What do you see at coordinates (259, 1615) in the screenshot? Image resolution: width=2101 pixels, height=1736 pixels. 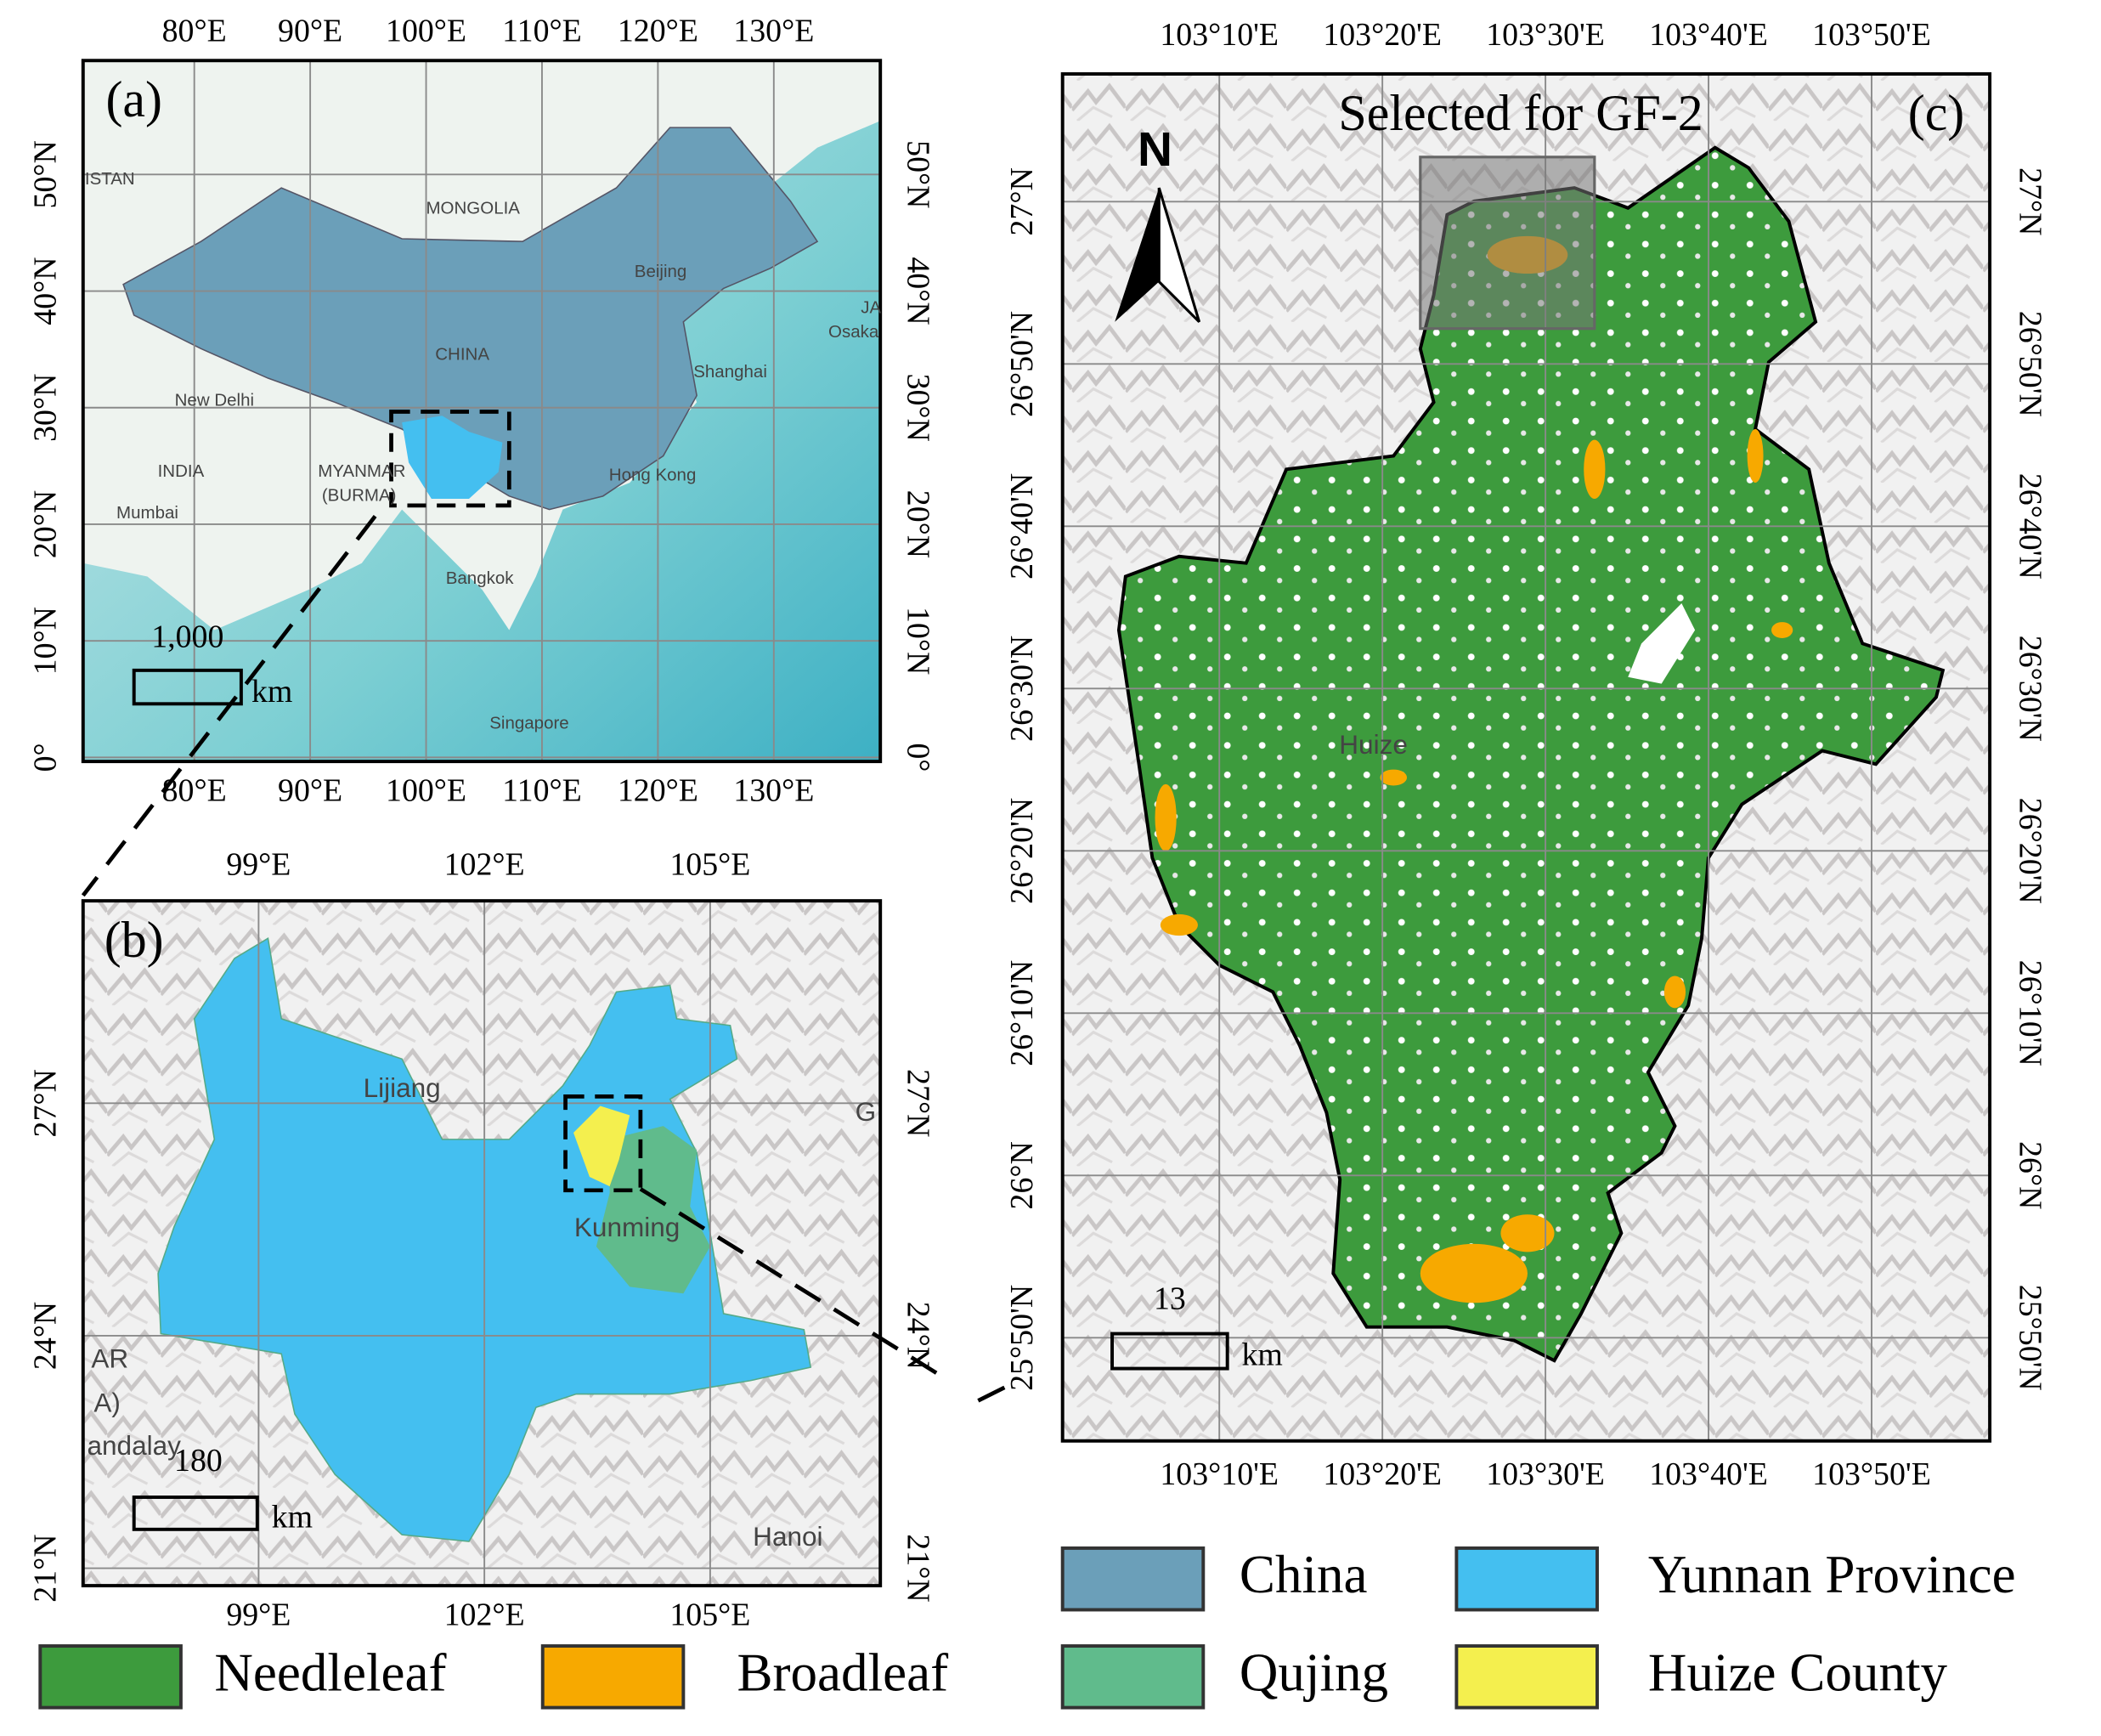 I see `x-tick-label: 99°E` at bounding box center [259, 1615].